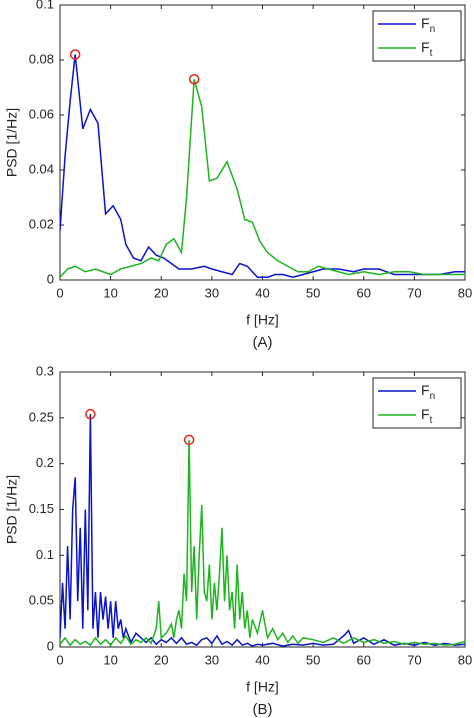 The width and height of the screenshot is (474, 718). What do you see at coordinates (45, 370) in the screenshot?
I see `y-tick-label: 0.3` at bounding box center [45, 370].